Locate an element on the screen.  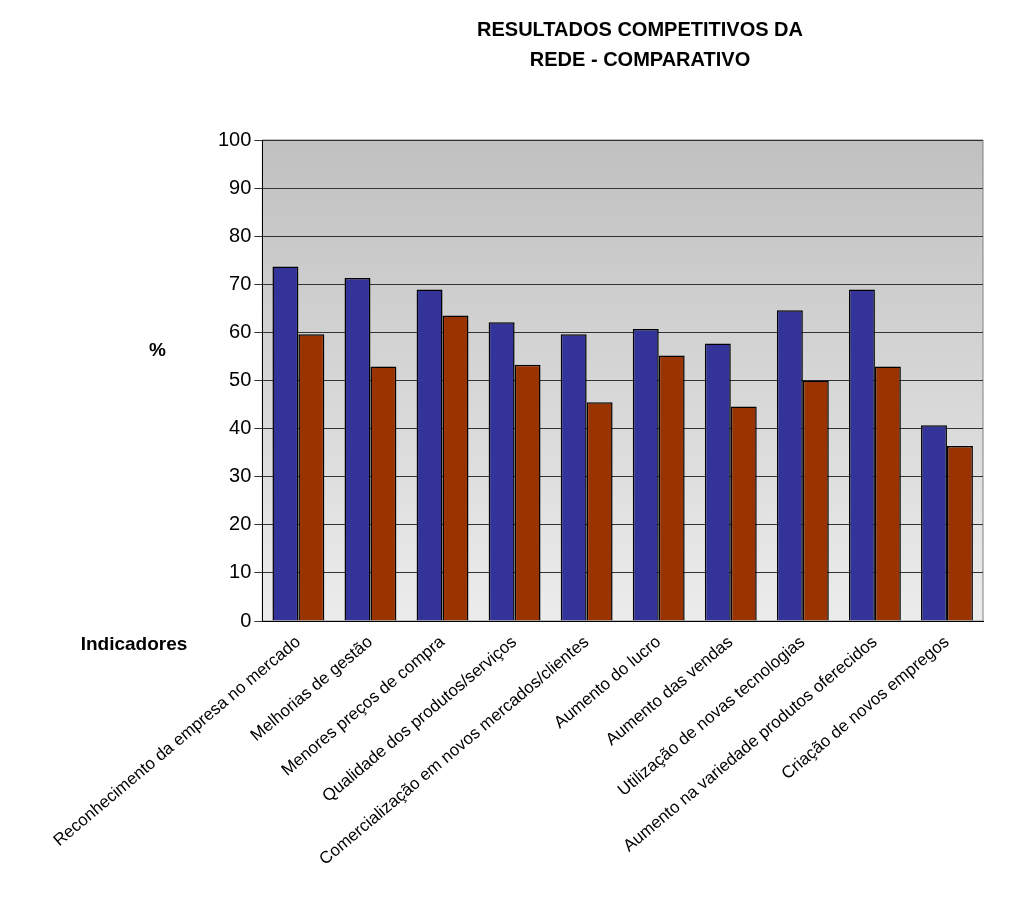
x-axis-title: Indicadores is located at coordinates (134, 644).